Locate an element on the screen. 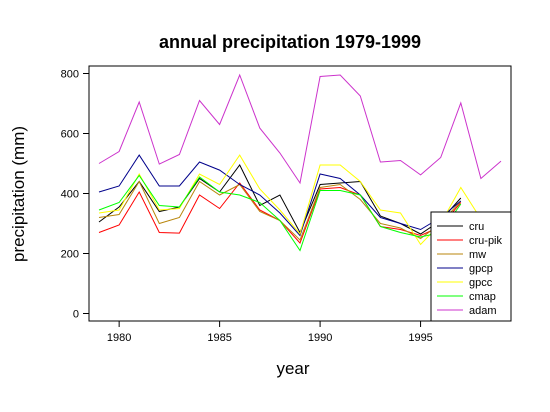  y-tick-label: 200 is located at coordinates (70, 255).